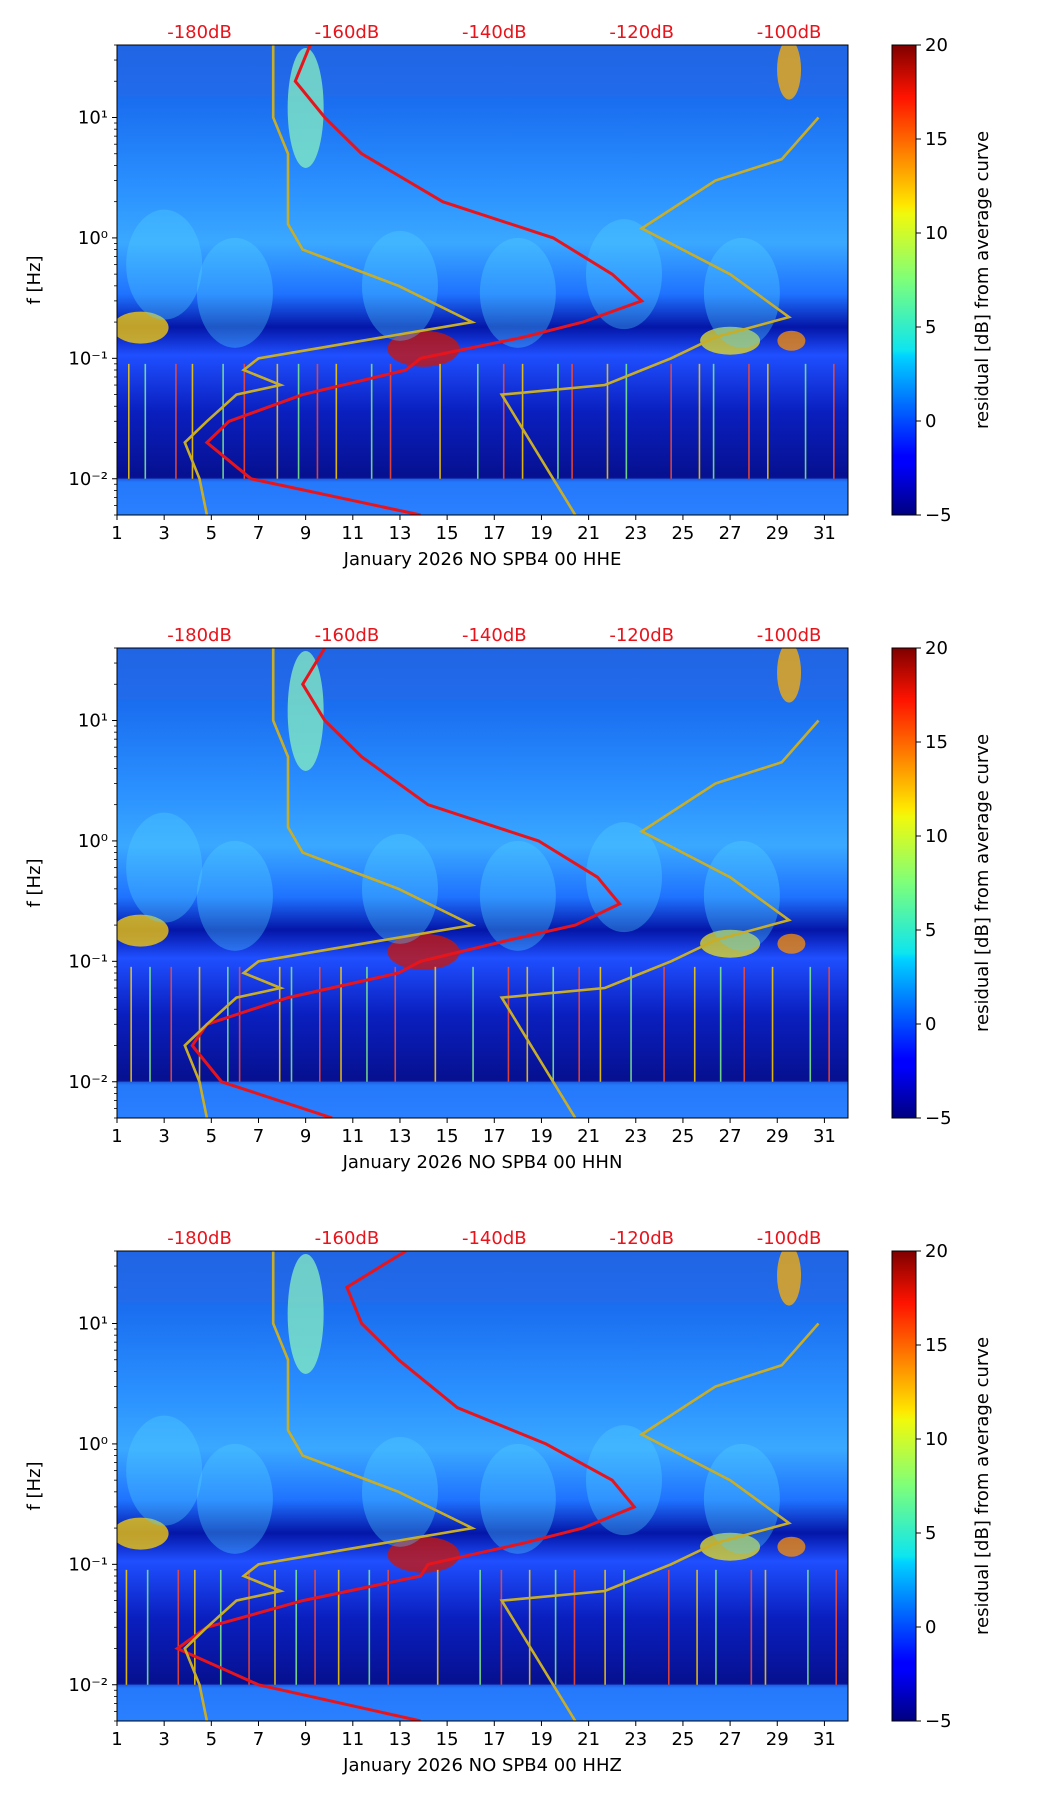 Image resolution: width=1052 pixels, height=1806 pixels. What do you see at coordinates (824, 533) in the screenshot?
I see `x-tick-label: 31` at bounding box center [824, 533].